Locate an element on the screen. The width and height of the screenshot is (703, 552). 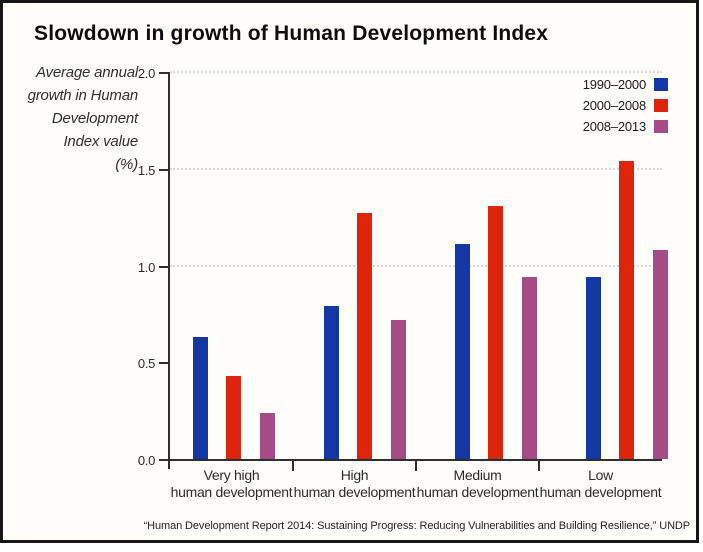
category-label: Low human development is located at coordinates (600, 483).